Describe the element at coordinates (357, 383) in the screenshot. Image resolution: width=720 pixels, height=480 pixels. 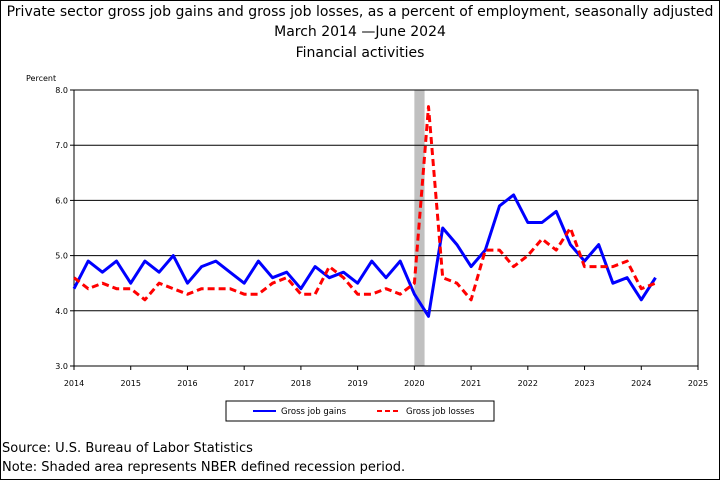
I see `x-tick-label: 2019` at that location.